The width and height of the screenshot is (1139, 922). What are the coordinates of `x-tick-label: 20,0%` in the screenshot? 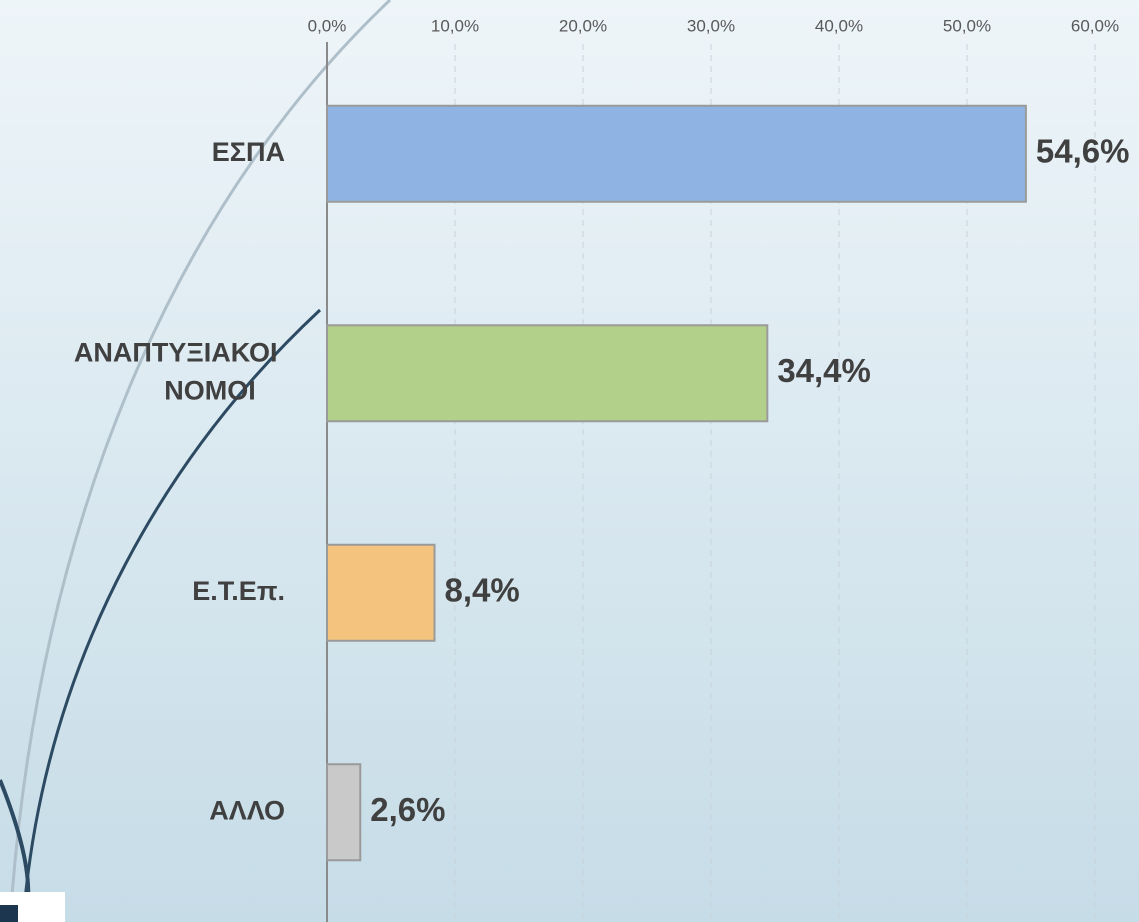 It's located at (583, 25).